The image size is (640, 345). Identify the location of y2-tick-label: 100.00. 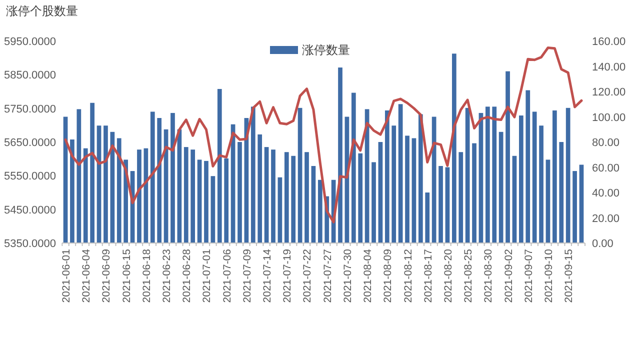
(609, 118).